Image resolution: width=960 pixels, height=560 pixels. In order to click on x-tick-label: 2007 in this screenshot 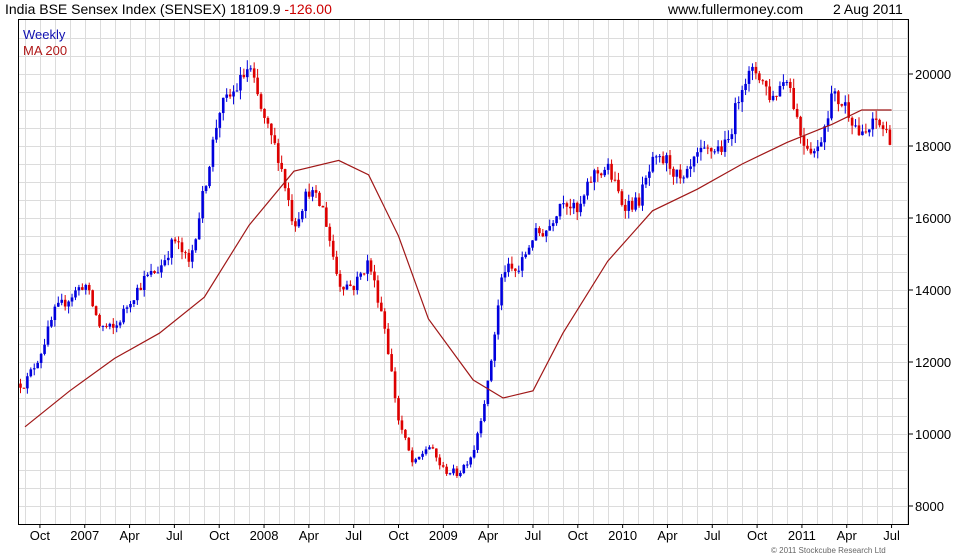, I will do `click(84, 535)`.